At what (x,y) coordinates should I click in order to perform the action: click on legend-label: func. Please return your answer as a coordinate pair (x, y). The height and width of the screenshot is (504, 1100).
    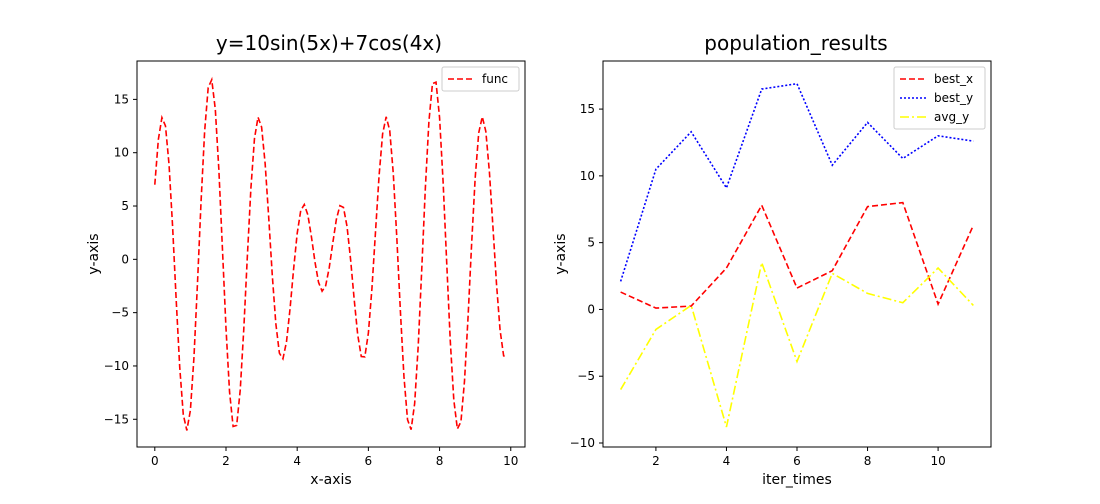
    Looking at the image, I should click on (495, 79).